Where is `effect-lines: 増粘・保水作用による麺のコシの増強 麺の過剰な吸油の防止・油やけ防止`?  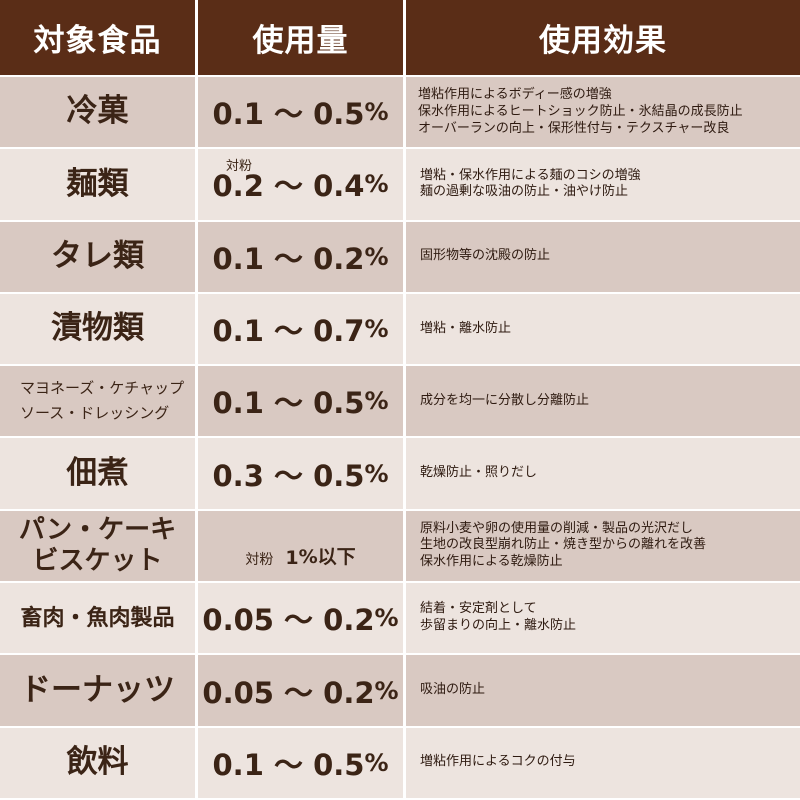 effect-lines: 増粘・保水作用による麺のコシの増強 麺の過剰な吸油の防止・油やけ防止 is located at coordinates (530, 185).